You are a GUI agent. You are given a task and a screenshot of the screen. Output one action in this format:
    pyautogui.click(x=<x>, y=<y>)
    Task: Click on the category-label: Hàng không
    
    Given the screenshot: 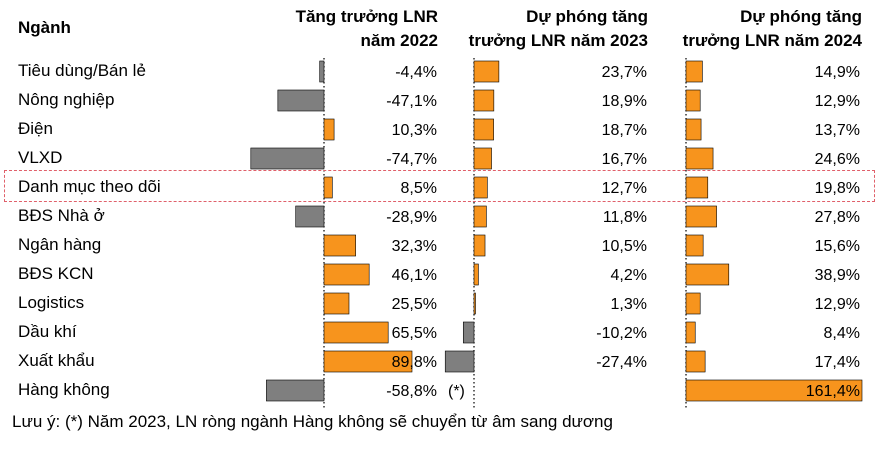 What is the action you would take?
    pyautogui.click(x=64, y=389)
    